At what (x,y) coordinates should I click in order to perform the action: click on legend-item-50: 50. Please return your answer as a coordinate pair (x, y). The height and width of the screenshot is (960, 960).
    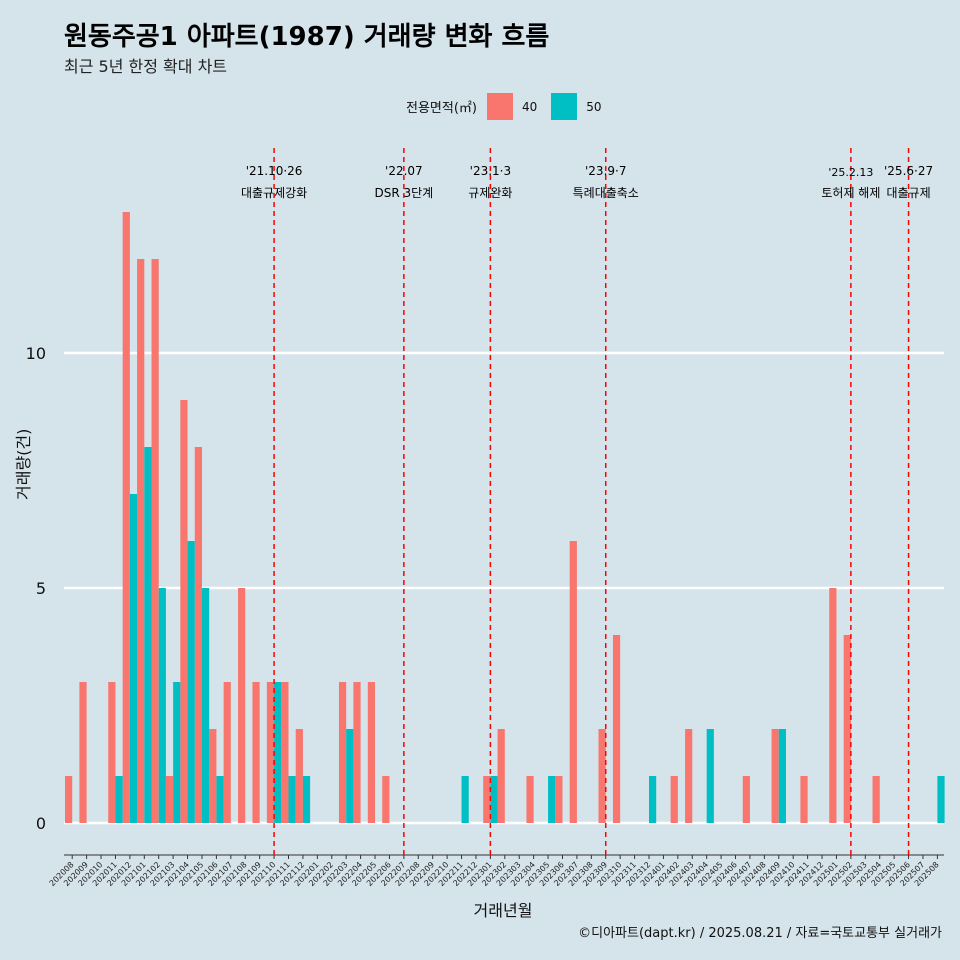
    Looking at the image, I should click on (576, 106).